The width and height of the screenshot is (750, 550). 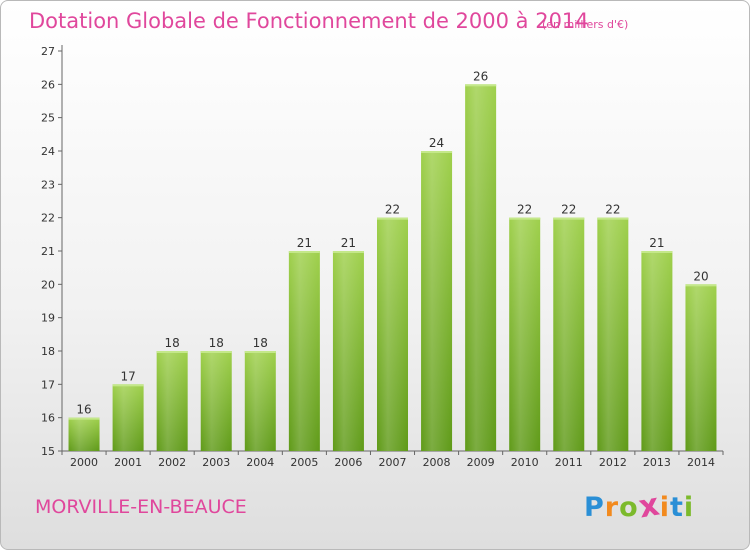 I want to click on bar-shine-2001, so click(x=128, y=417).